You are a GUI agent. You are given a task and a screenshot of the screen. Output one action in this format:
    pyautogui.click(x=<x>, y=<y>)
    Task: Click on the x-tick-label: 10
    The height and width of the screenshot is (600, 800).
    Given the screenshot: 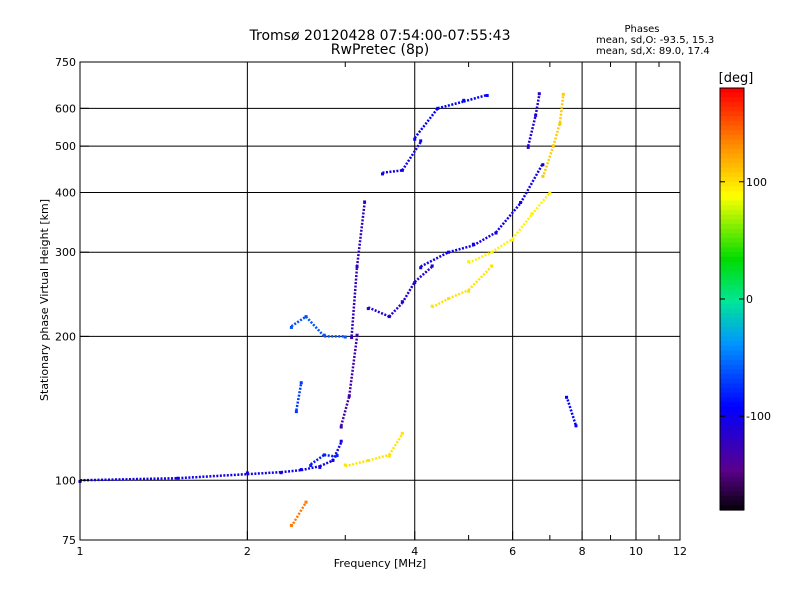 What is the action you would take?
    pyautogui.click(x=636, y=551)
    